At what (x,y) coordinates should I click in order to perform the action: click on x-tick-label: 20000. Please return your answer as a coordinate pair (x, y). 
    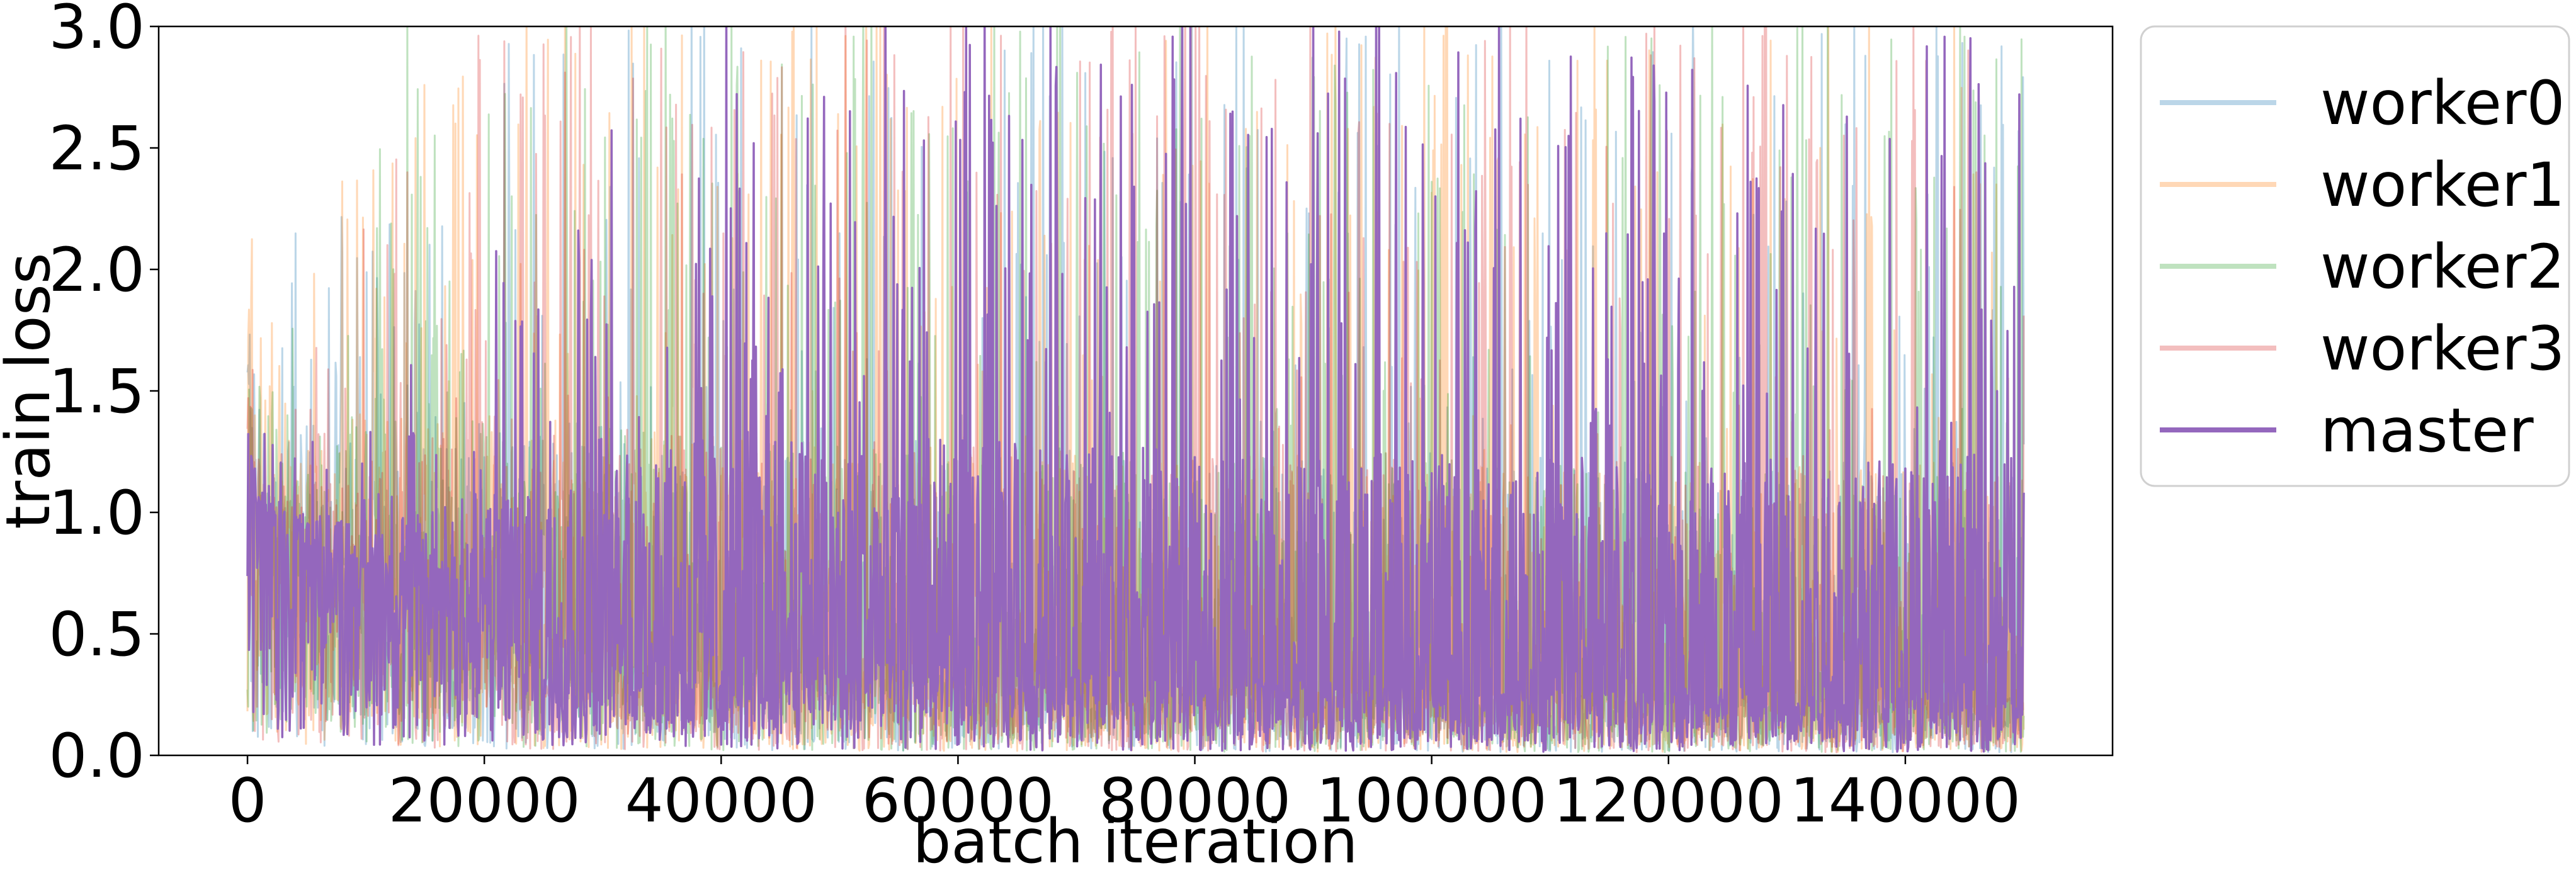
    Looking at the image, I should click on (484, 801).